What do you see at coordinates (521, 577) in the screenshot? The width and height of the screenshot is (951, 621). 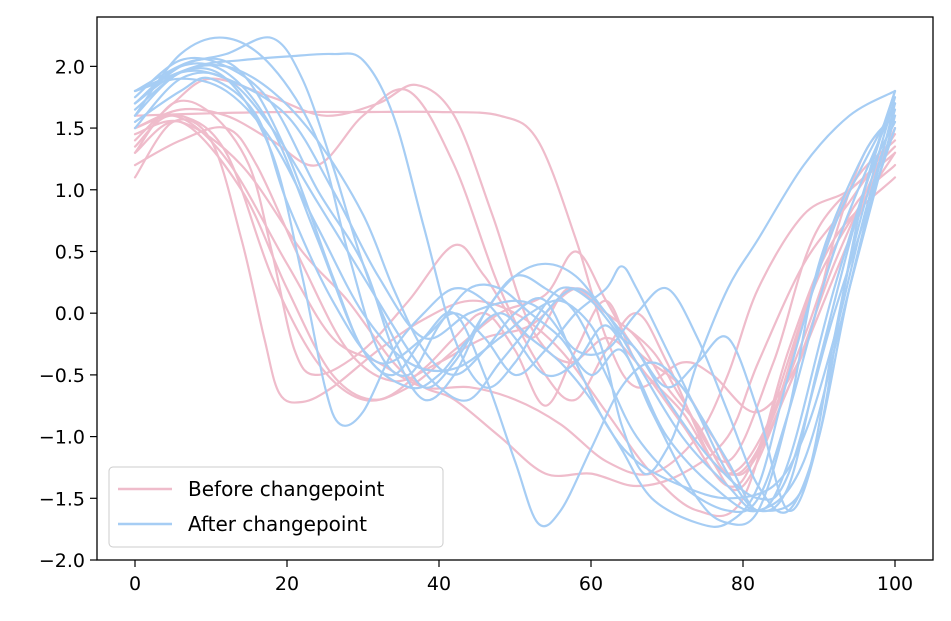 I see `x-axis: 0 20 40 60 80 100` at bounding box center [521, 577].